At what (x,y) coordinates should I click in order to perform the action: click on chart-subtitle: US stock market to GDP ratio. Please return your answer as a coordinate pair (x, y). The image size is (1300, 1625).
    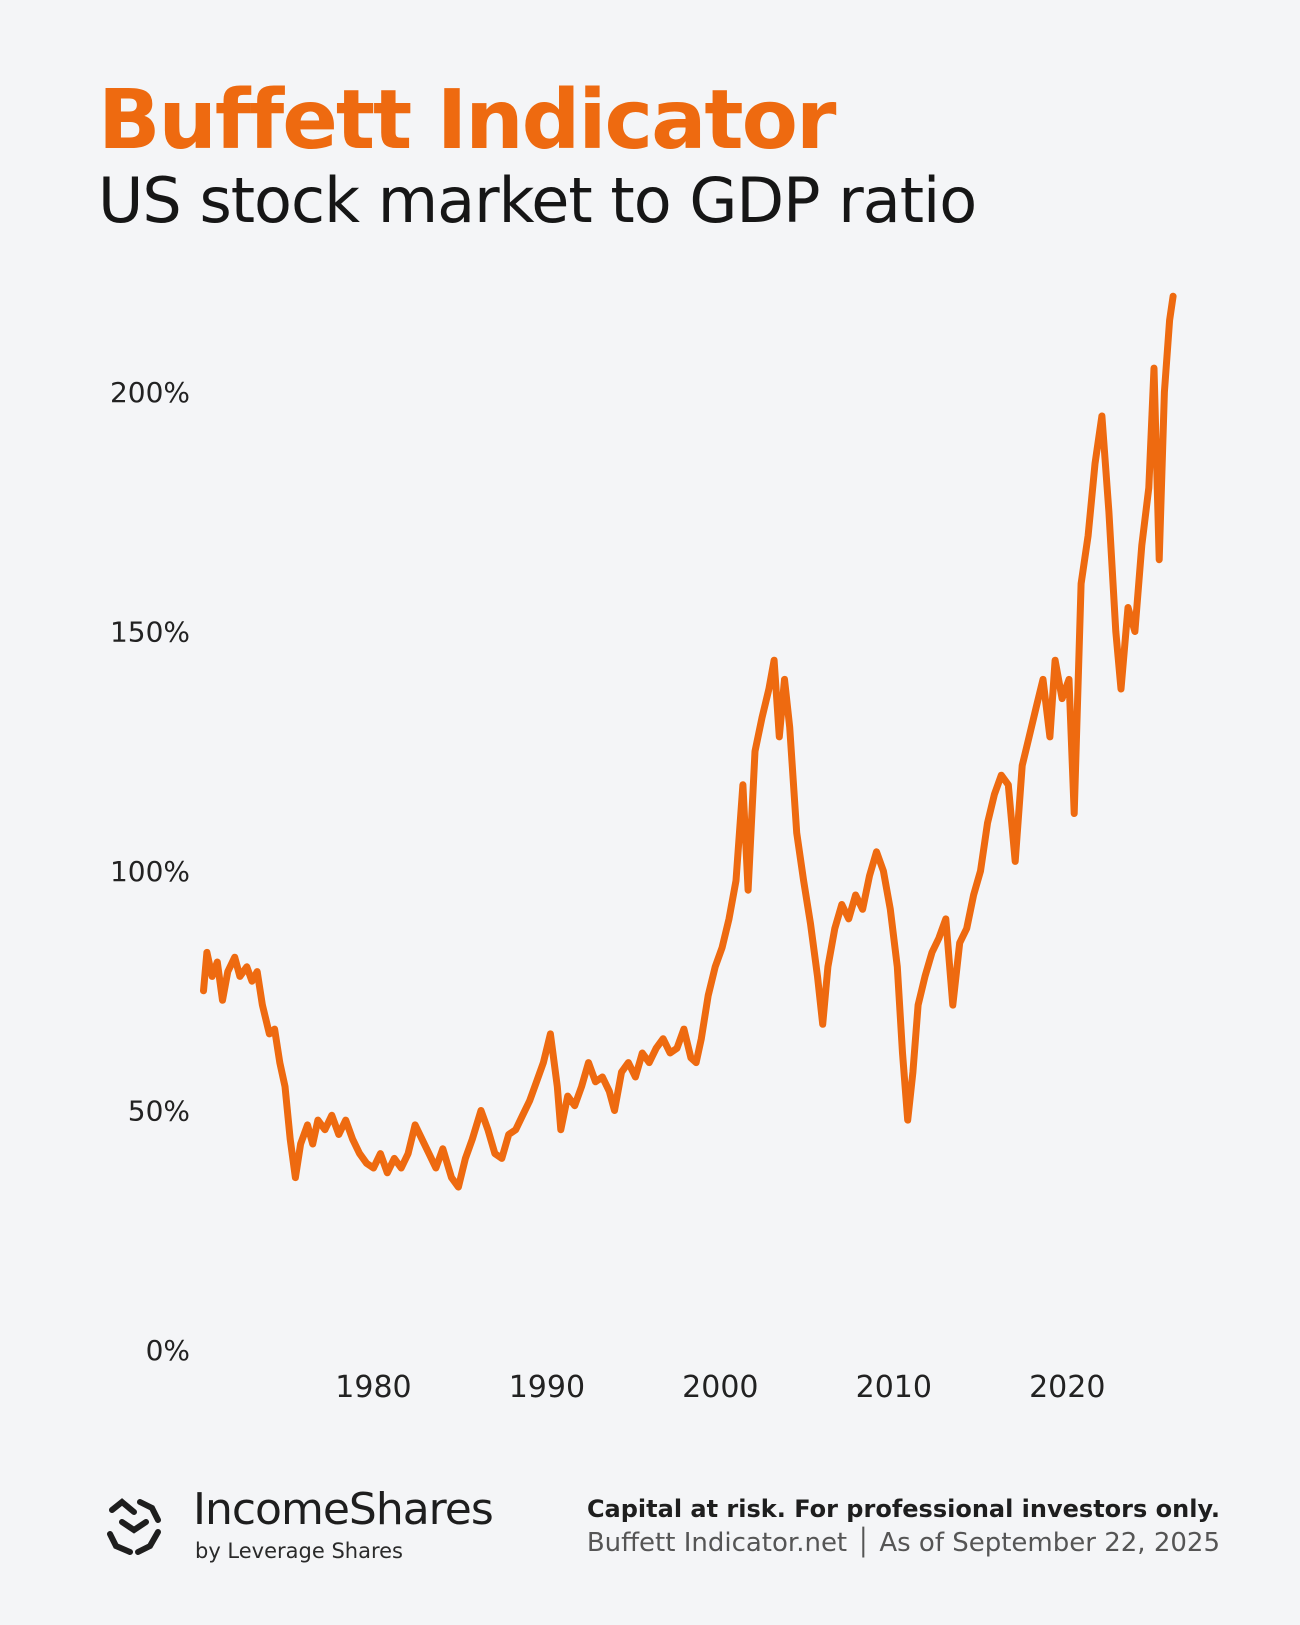
    Looking at the image, I should click on (537, 200).